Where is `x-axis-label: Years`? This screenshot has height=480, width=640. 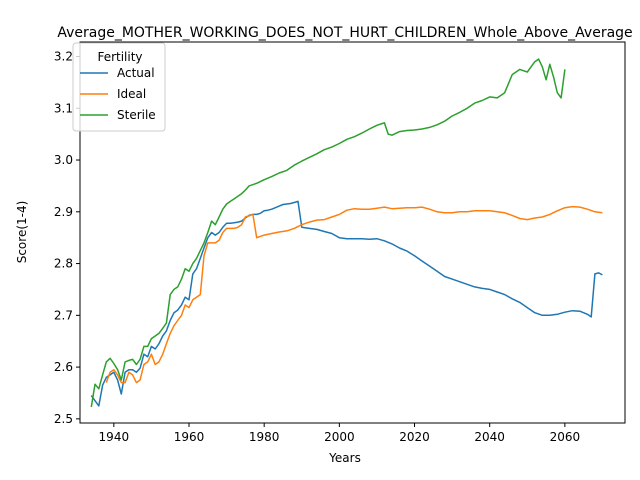
x-axis-label: Years is located at coordinates (344, 458).